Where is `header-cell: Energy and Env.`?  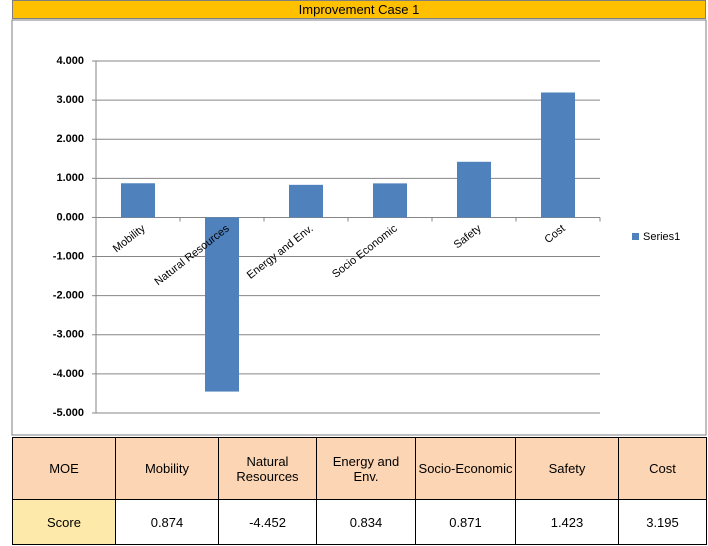
header-cell: Energy and Env. is located at coordinates (366, 468).